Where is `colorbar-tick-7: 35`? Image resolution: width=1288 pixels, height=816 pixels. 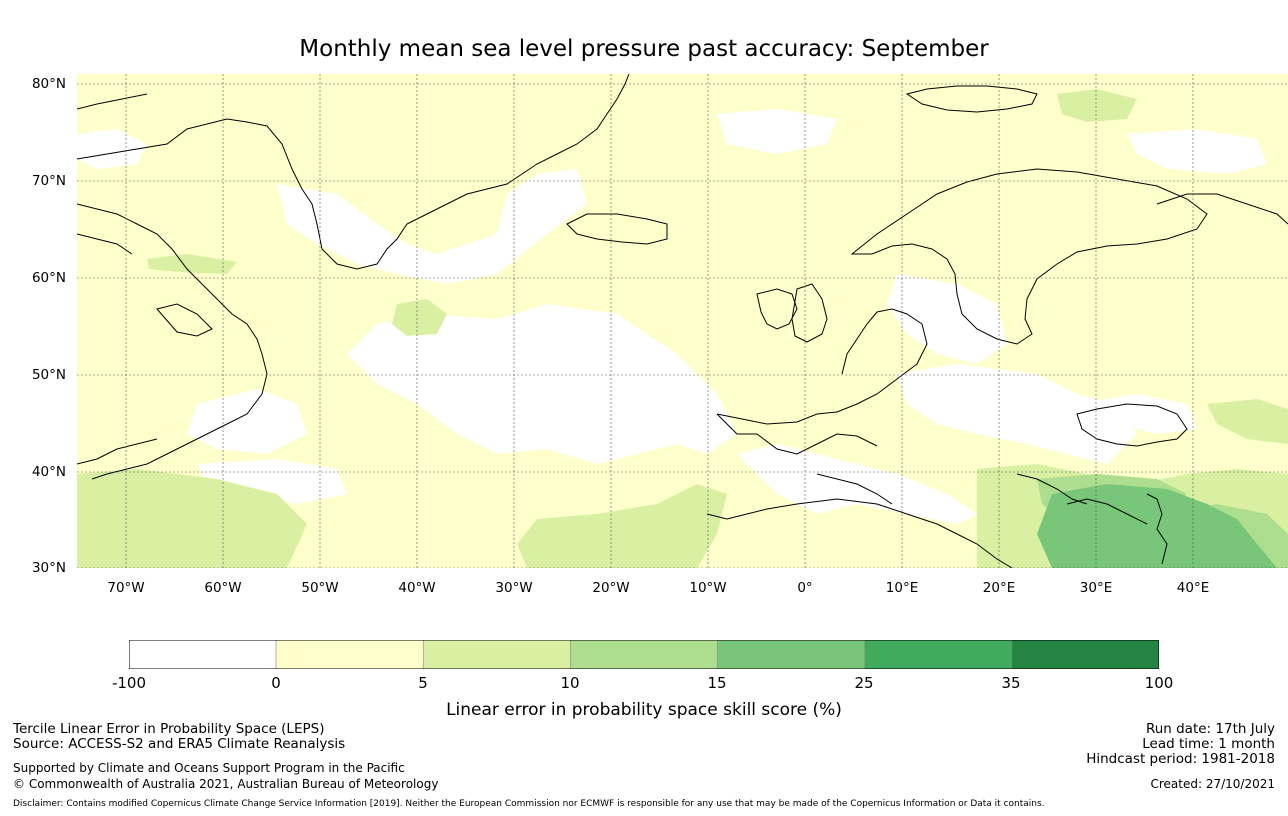 colorbar-tick-7: 35 is located at coordinates (1011, 683).